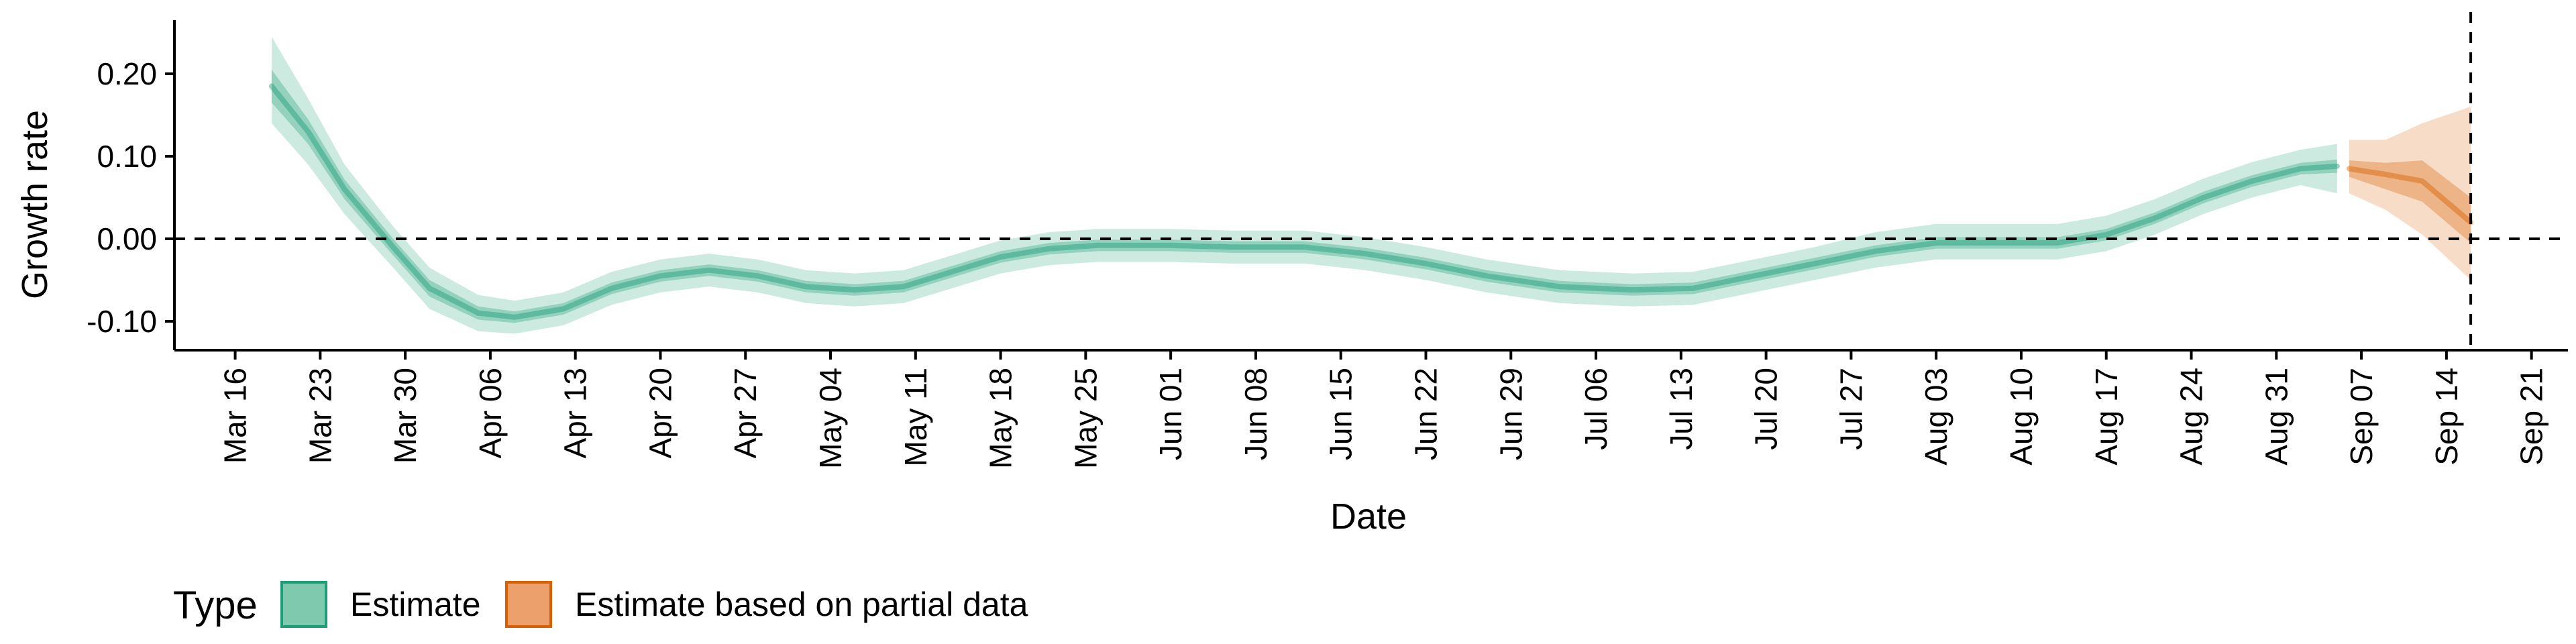 The height and width of the screenshot is (644, 2576). I want to click on y-tick-label: 0.20, so click(127, 73).